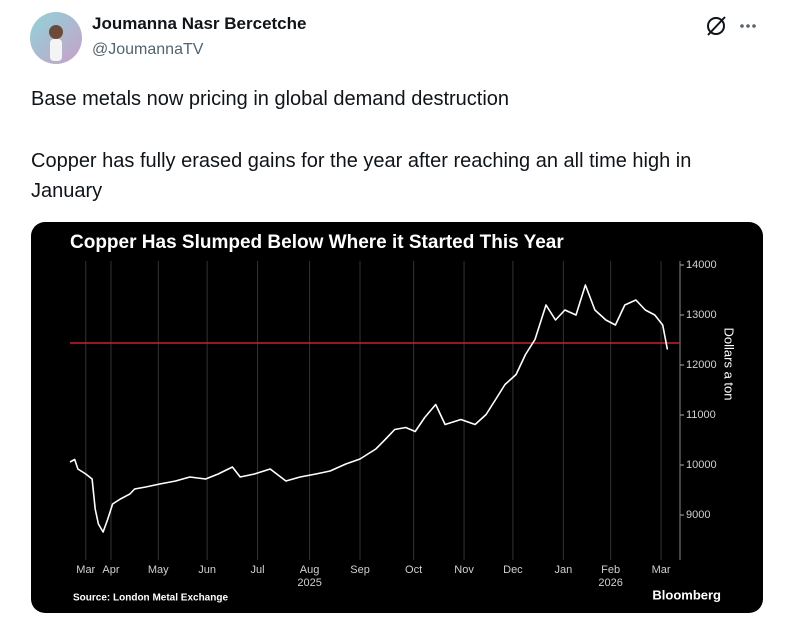  Describe the element at coordinates (413, 570) in the screenshot. I see `x-tick-label: Oct` at that location.